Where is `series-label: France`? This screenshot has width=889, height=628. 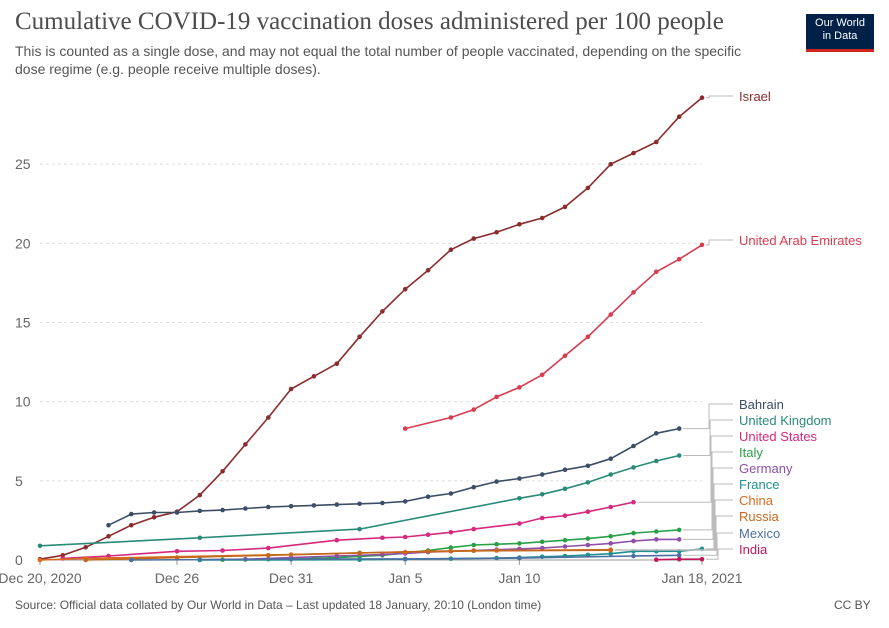 series-label: France is located at coordinates (759, 484).